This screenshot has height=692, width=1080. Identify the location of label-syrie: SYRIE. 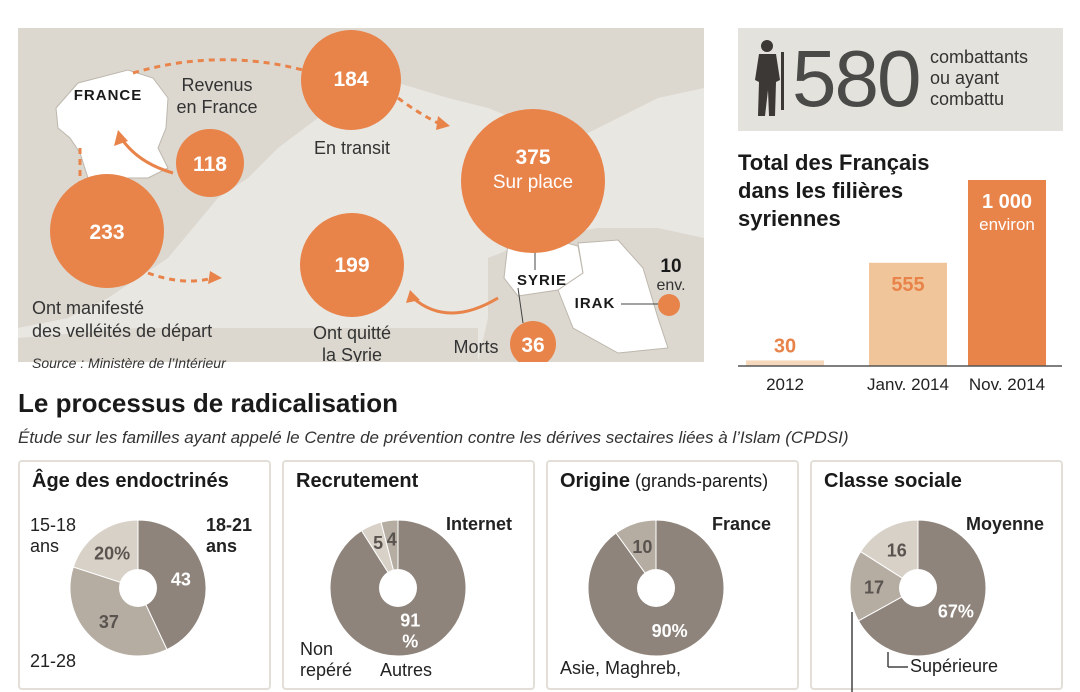
(542, 280).